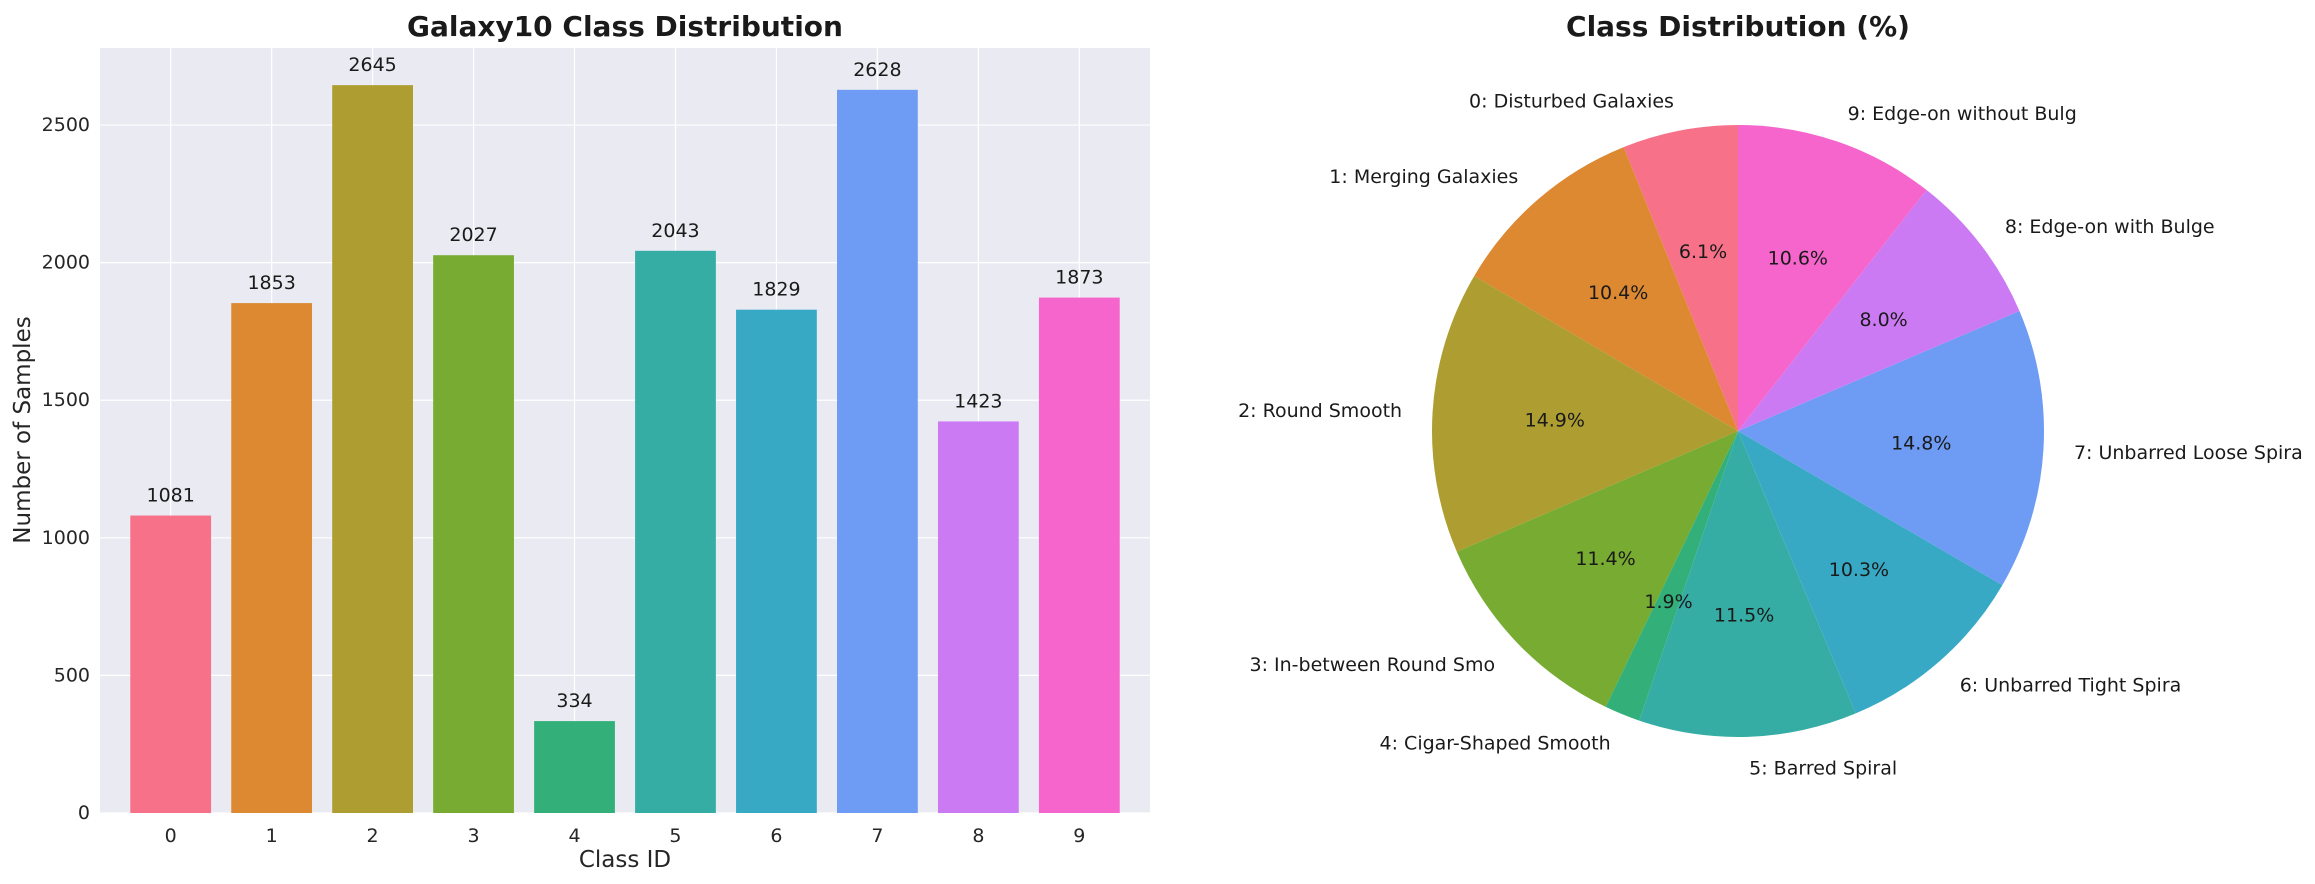  I want to click on pie-percent-label: 10.6%, so click(1798, 258).